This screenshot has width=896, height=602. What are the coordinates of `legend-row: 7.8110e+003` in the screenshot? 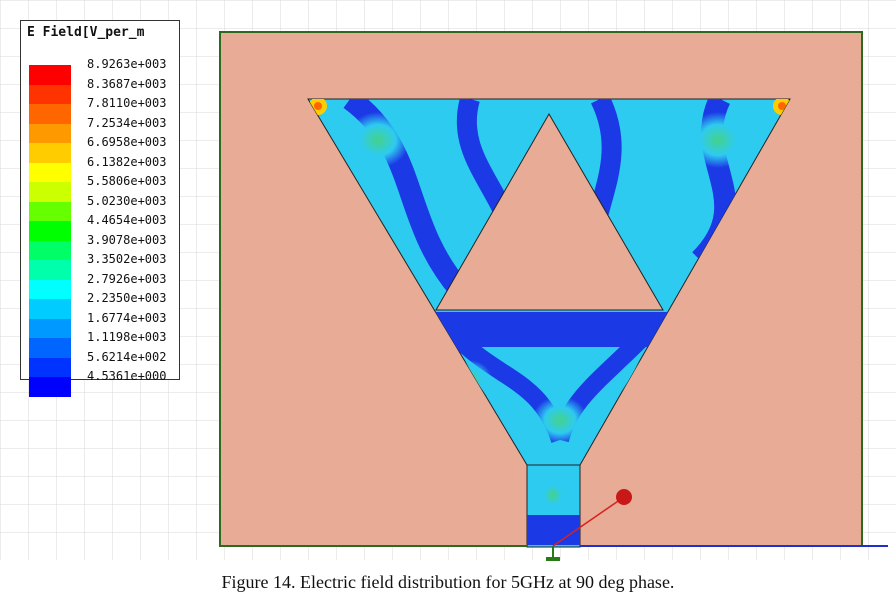 It's located at (103, 110).